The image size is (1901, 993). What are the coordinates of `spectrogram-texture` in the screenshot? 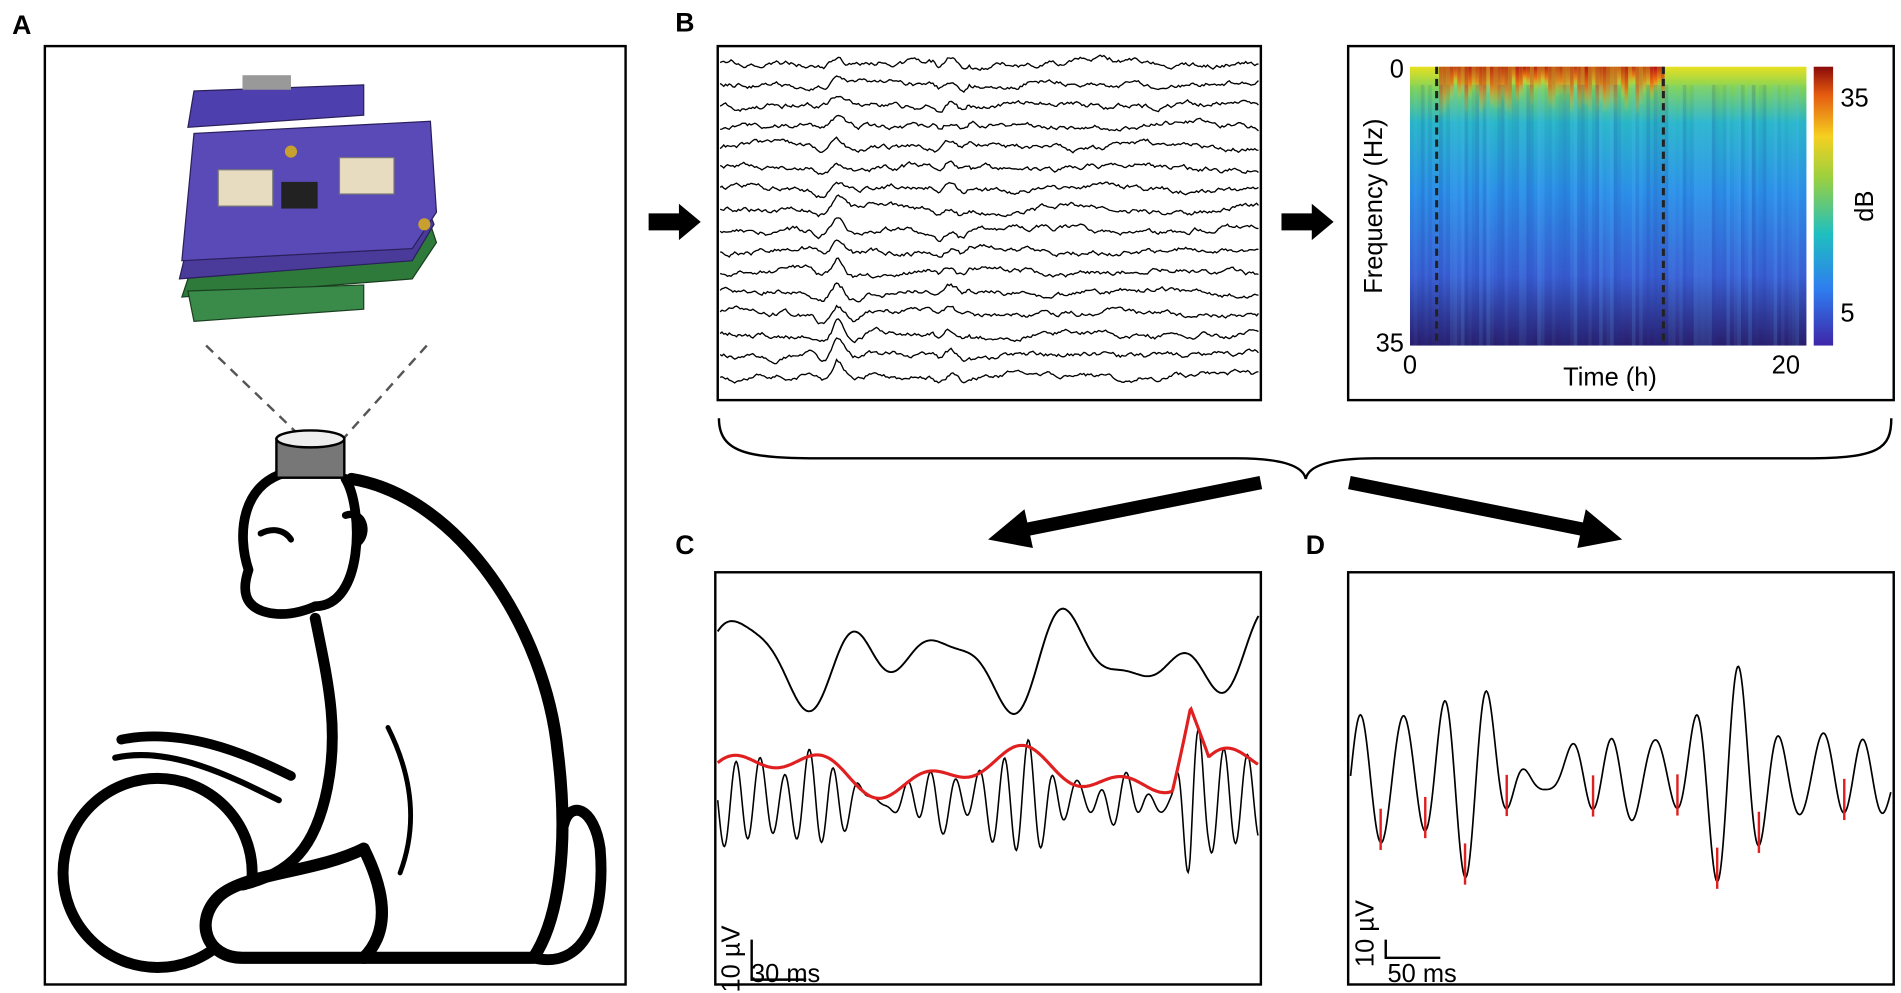 It's located at (1606, 206).